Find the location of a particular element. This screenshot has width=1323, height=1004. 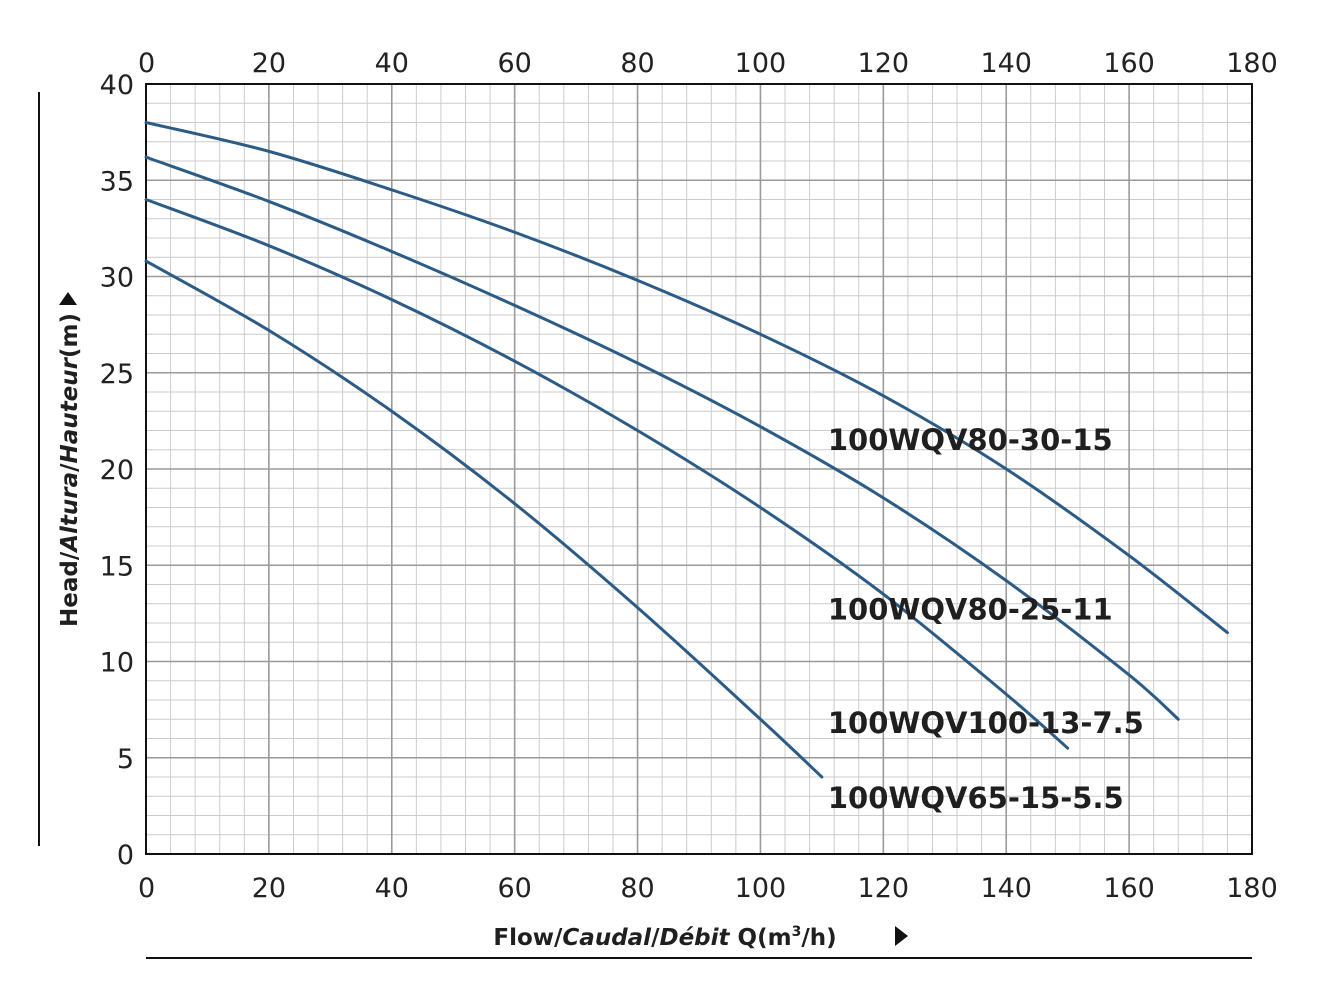

y-tick-label: 20 is located at coordinates (117, 470).